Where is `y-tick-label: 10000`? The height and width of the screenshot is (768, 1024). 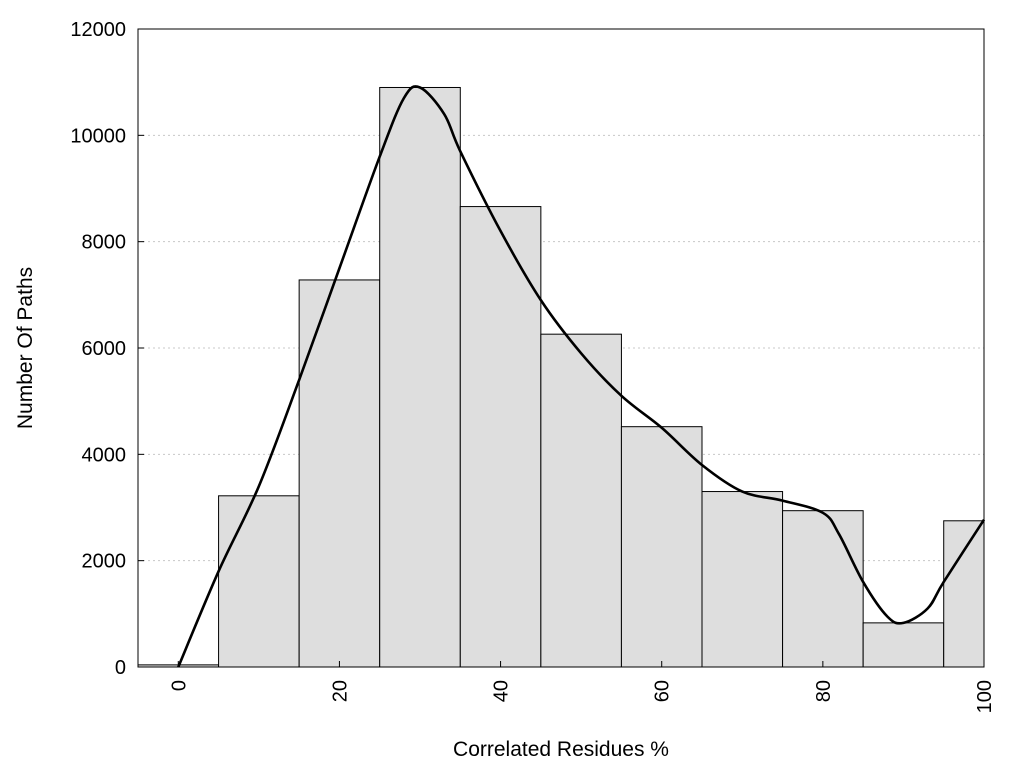
y-tick-label: 10000 is located at coordinates (98, 136).